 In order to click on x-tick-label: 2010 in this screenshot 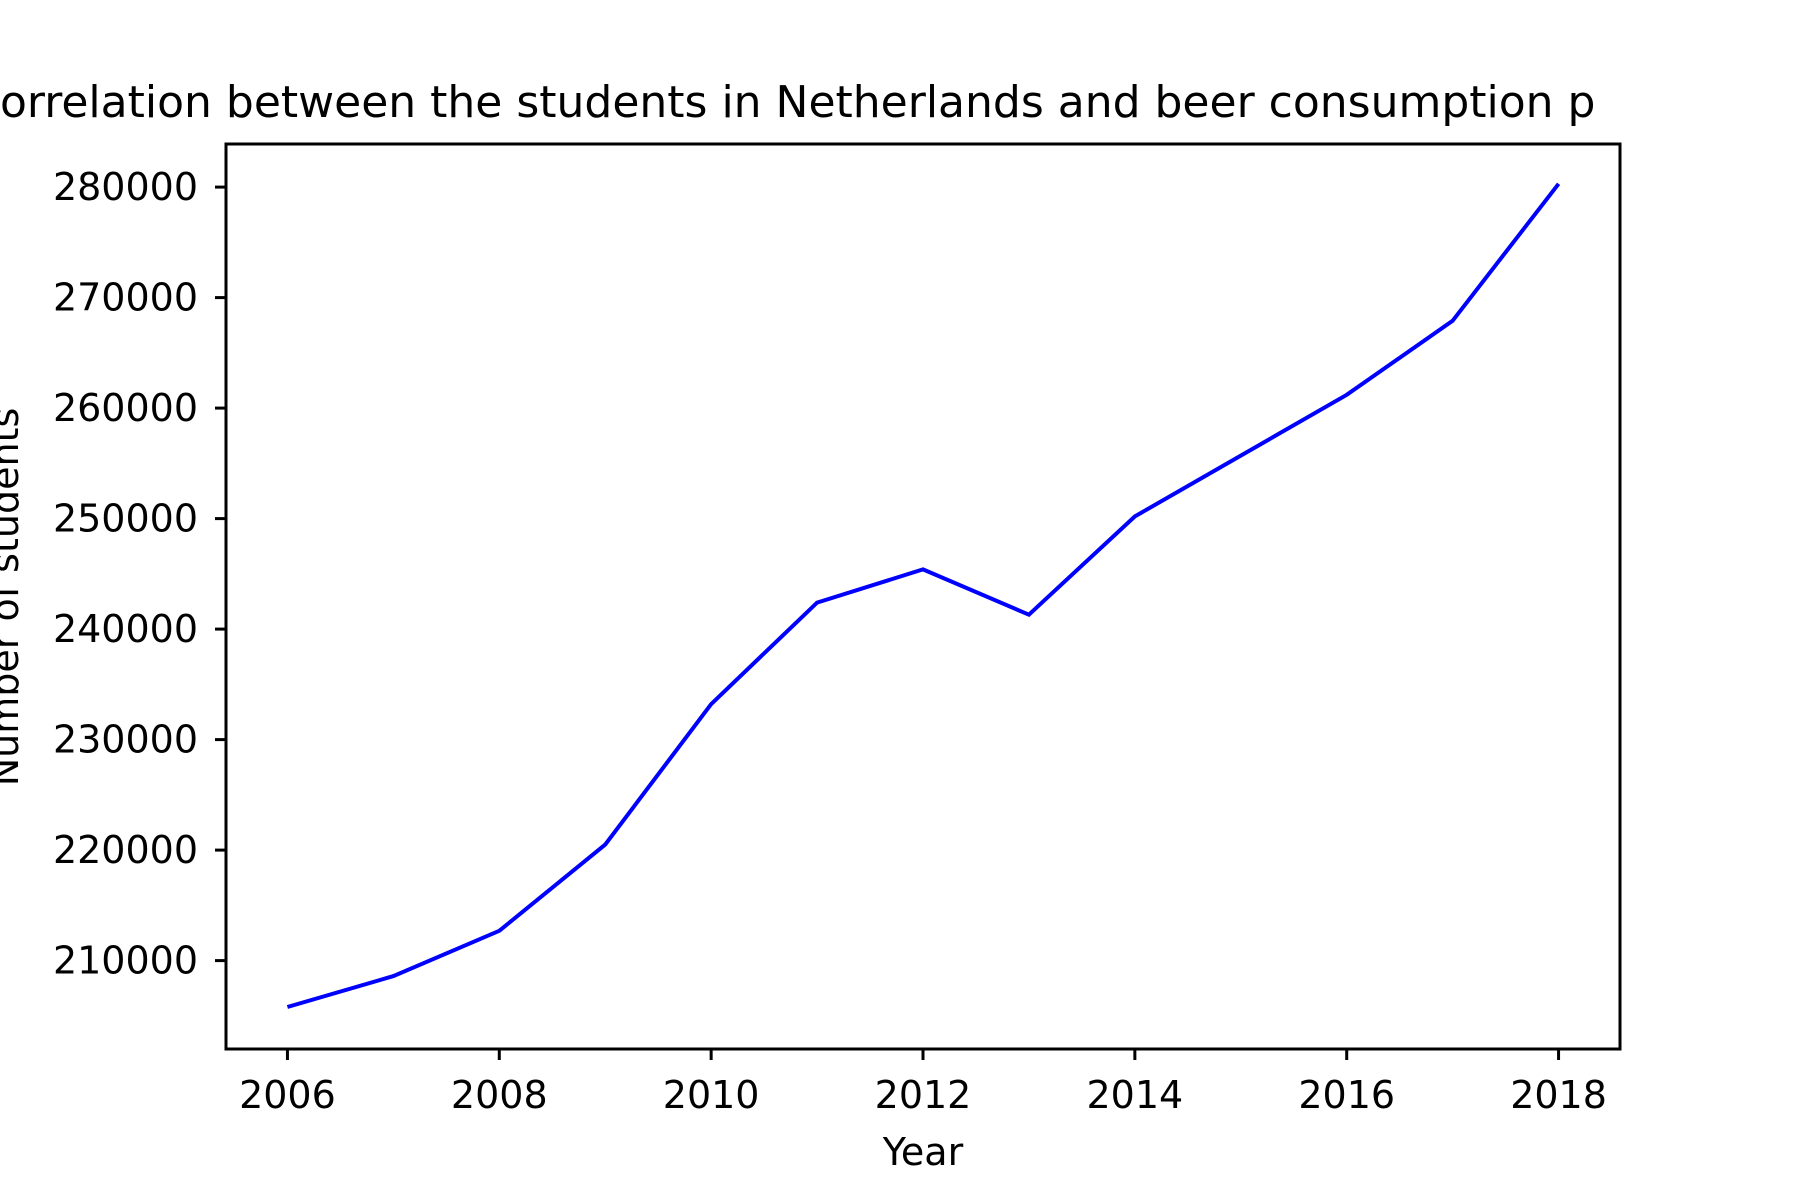, I will do `click(711, 1095)`.